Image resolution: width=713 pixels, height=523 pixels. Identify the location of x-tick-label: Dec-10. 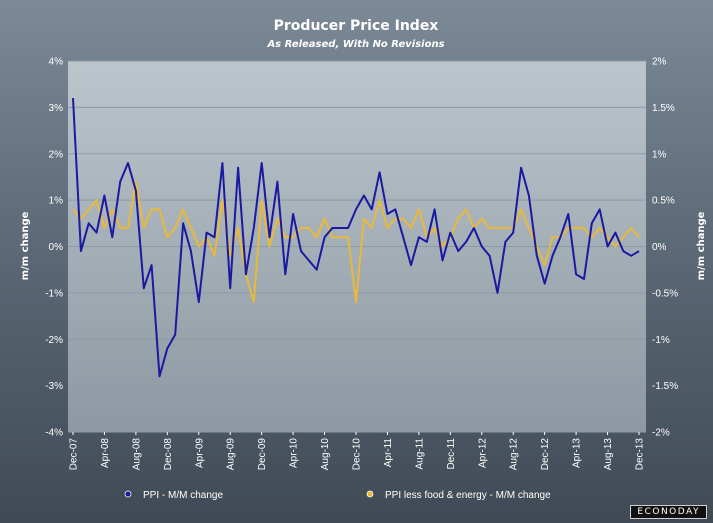
(357, 454).